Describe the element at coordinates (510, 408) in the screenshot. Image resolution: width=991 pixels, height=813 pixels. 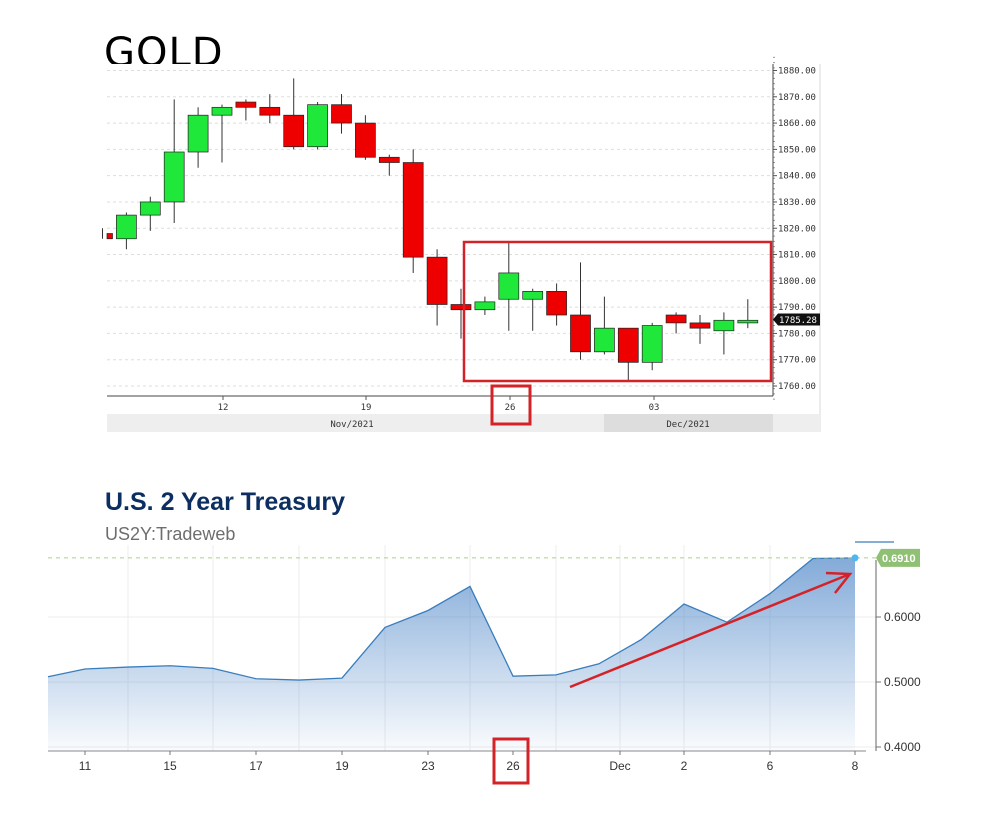
I see `gold-x-tick-label: 26` at that location.